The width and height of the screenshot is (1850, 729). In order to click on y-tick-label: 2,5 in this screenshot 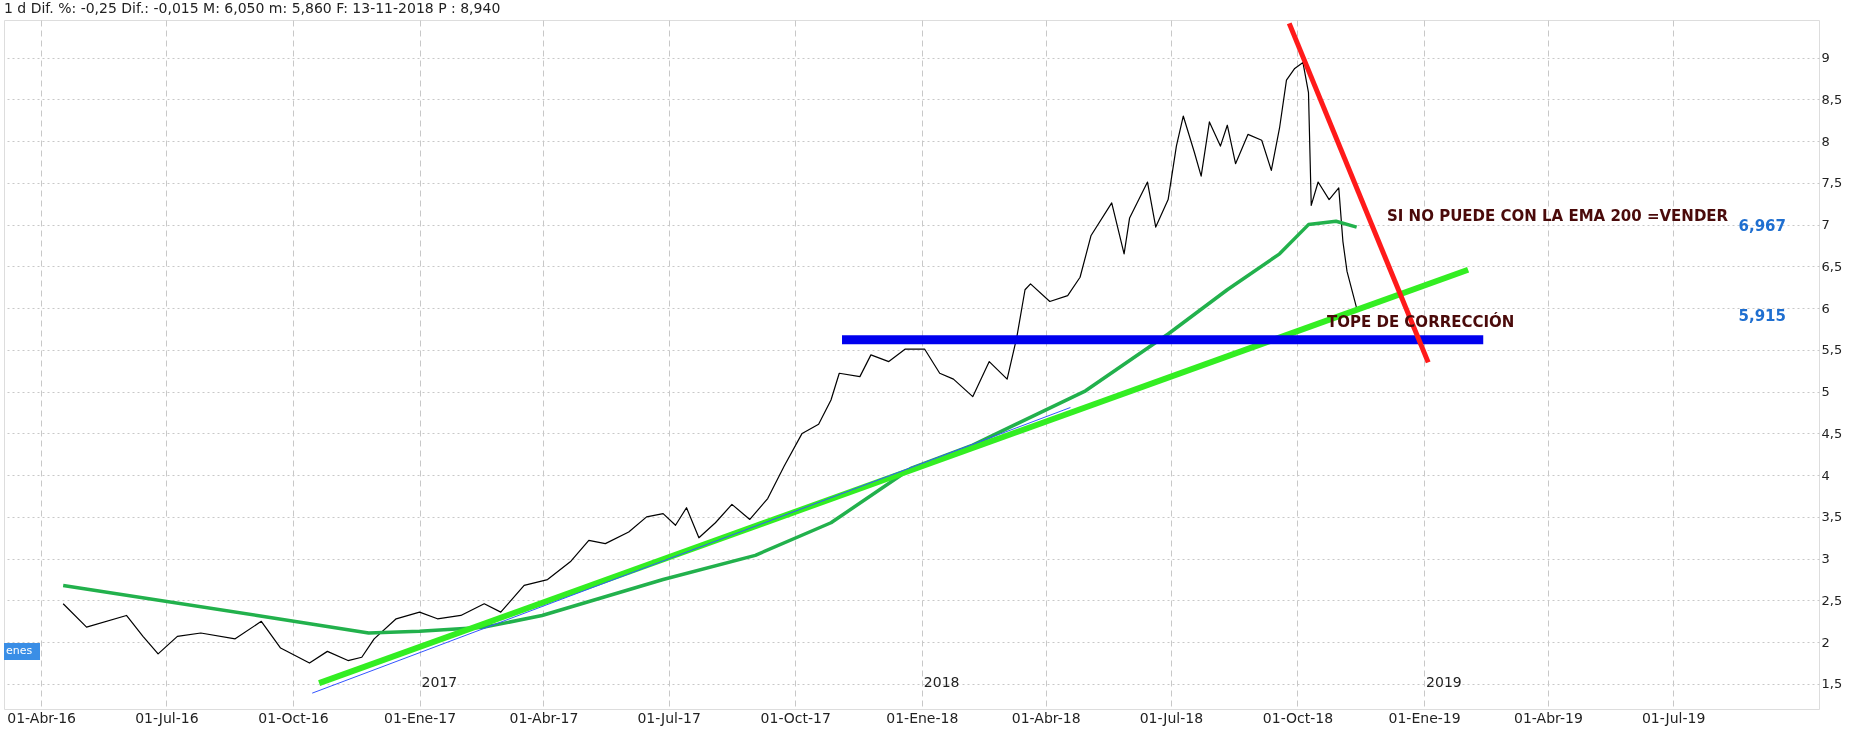, I will do `click(1832, 600)`.